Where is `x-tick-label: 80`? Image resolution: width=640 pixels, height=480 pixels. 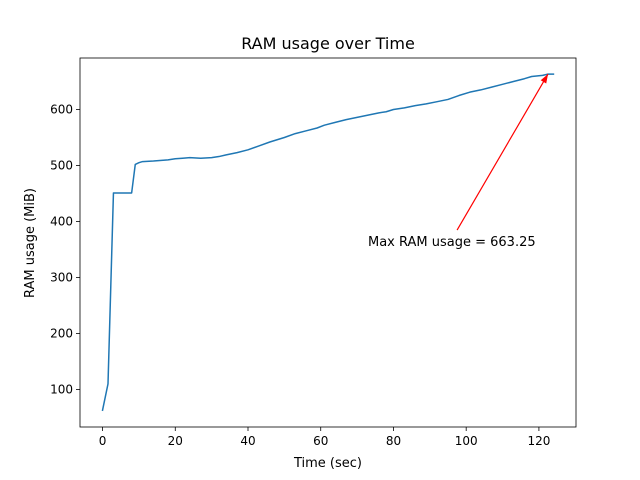 x-tick-label: 80 is located at coordinates (393, 441).